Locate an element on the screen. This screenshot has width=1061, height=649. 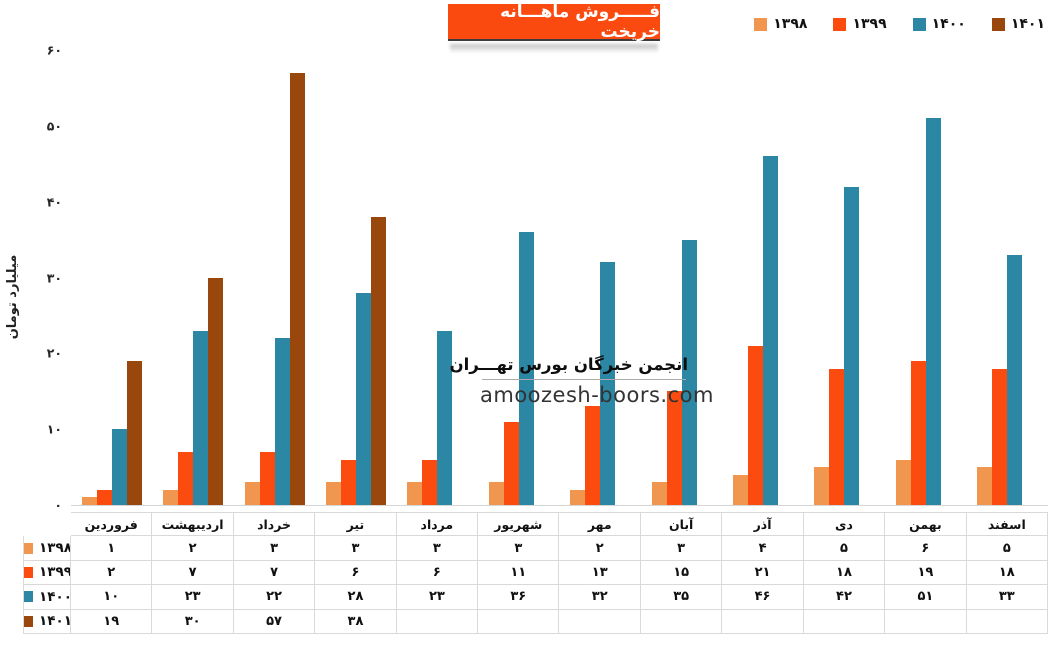
bar-۱۳۹۹-بهمن is located at coordinates (918, 432).